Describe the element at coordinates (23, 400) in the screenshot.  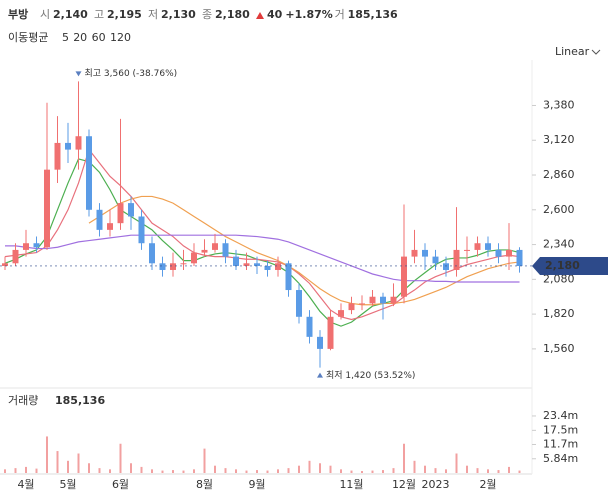
I see `volume-title: 거래량` at that location.